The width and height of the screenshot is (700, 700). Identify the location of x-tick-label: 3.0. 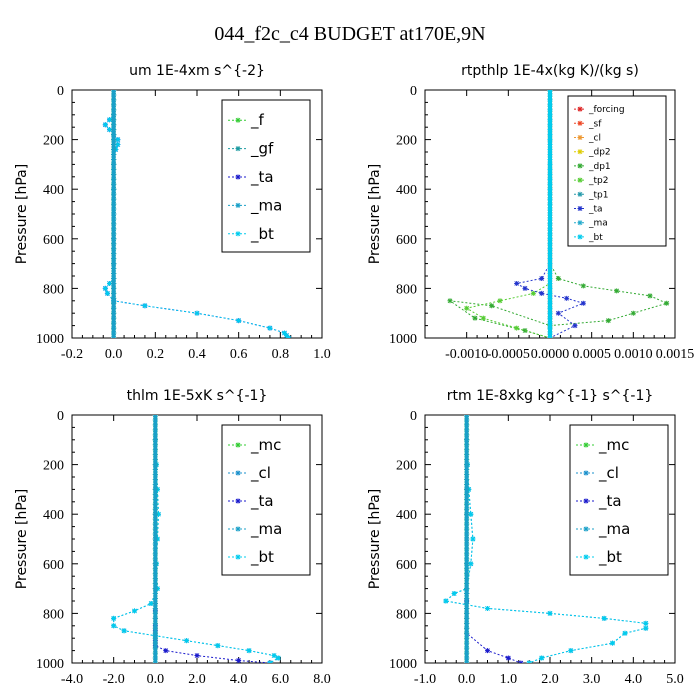
(592, 679).